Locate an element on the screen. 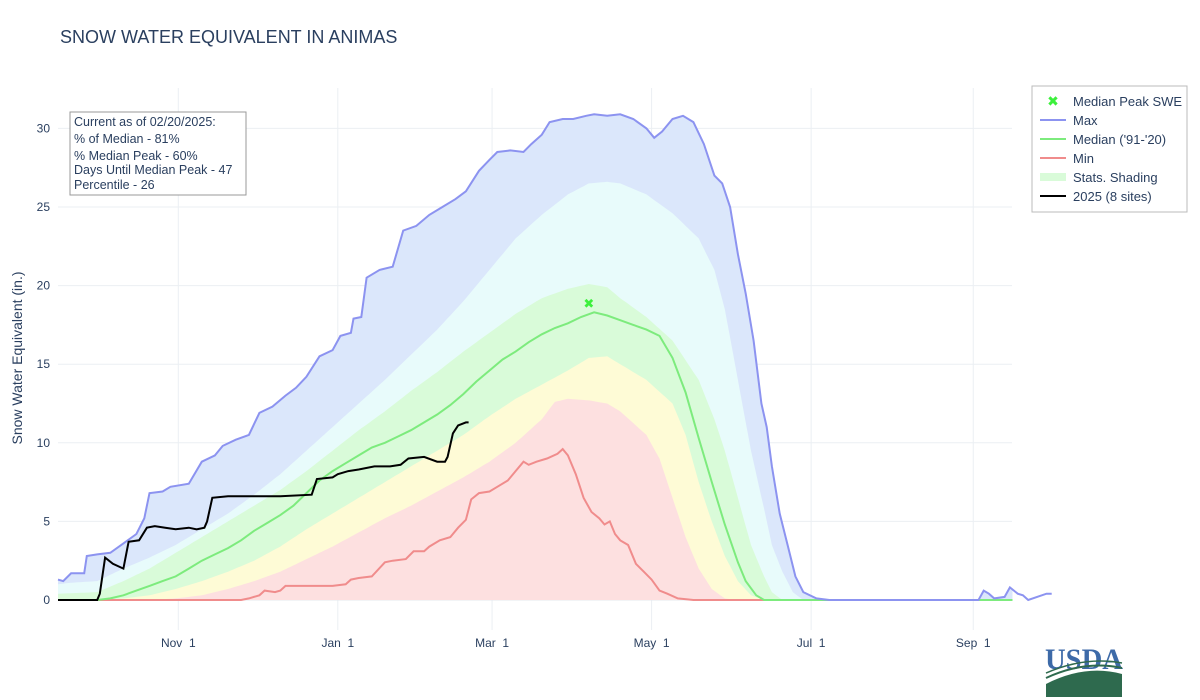  x-tick-label: Nov 1 is located at coordinates (178, 643).